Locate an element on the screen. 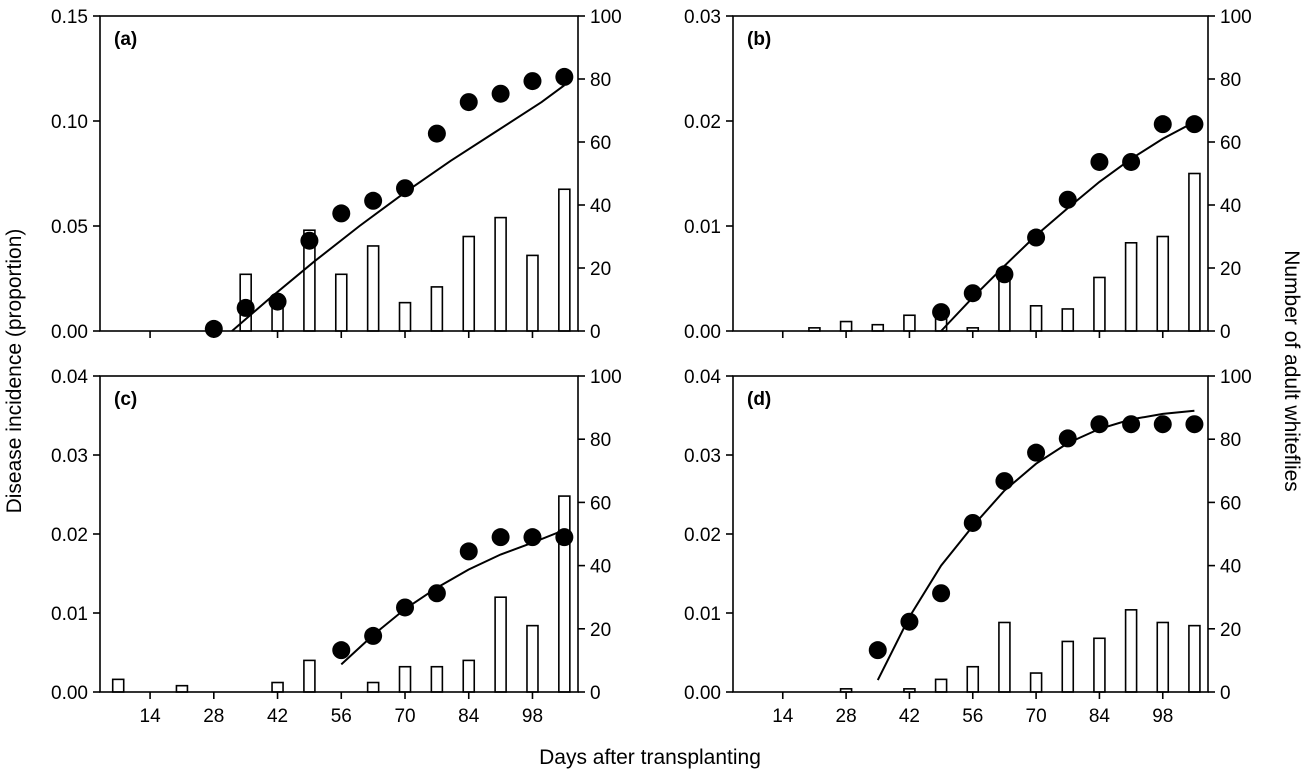 This screenshot has height=772, width=1305. x-tick-label: 42 is located at coordinates (277, 716).